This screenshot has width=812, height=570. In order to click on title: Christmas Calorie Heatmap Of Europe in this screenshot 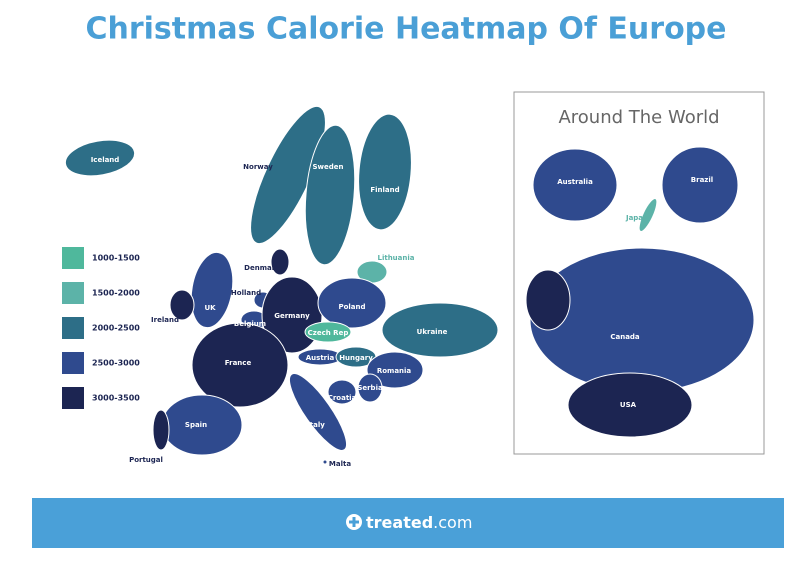, I will do `click(405, 29)`.